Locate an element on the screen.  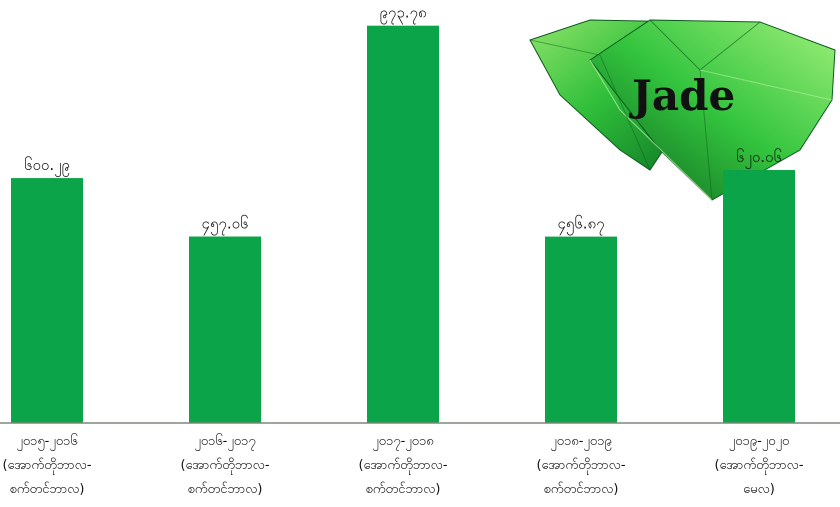
value-label-1: ၆၀၀.၂၉ is located at coordinates (47, 166).